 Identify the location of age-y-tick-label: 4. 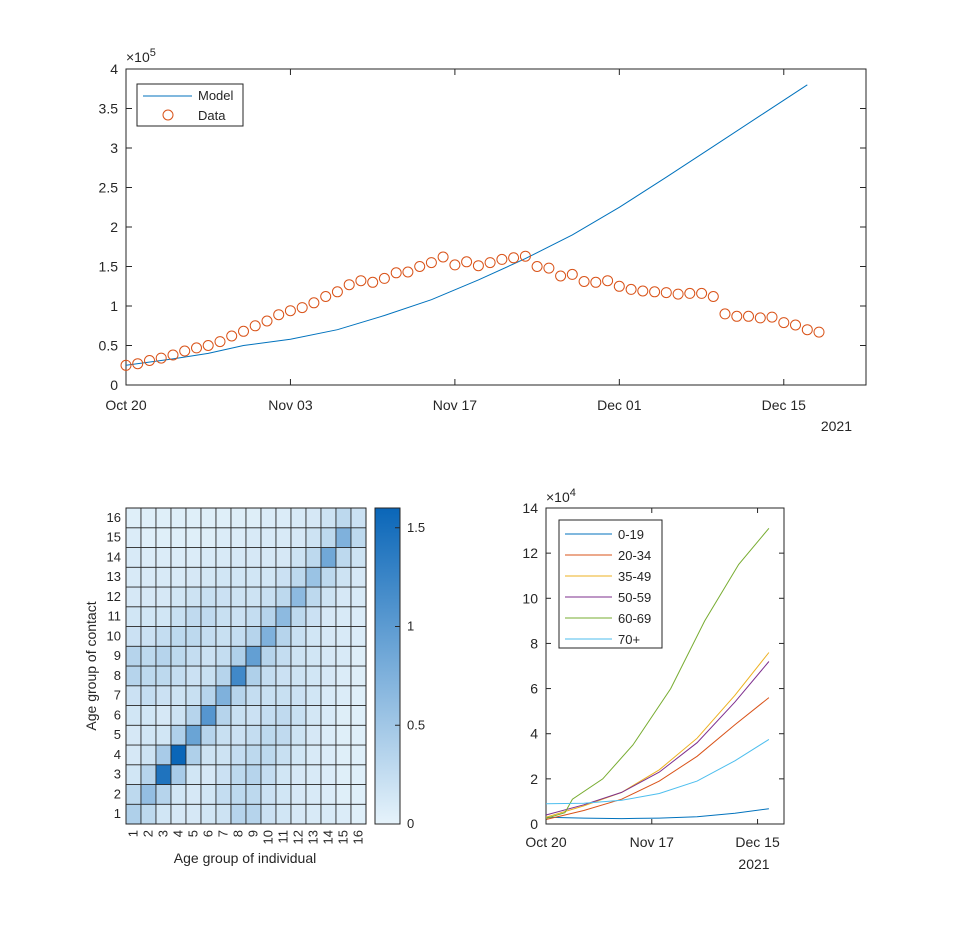
(534, 734).